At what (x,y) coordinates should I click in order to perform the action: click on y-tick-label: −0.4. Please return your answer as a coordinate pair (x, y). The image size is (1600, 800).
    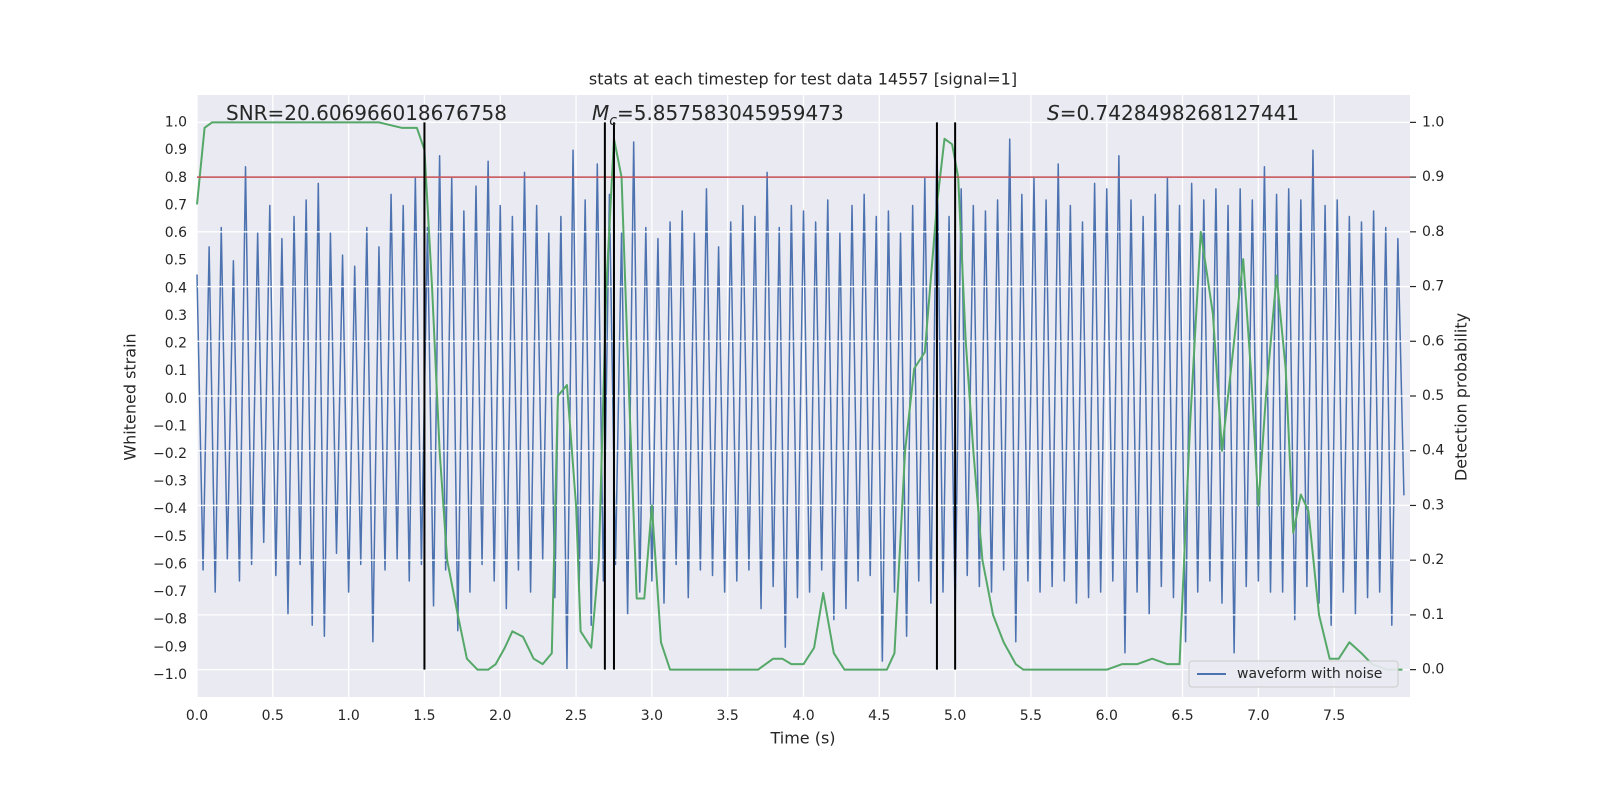
    Looking at the image, I should click on (170, 509).